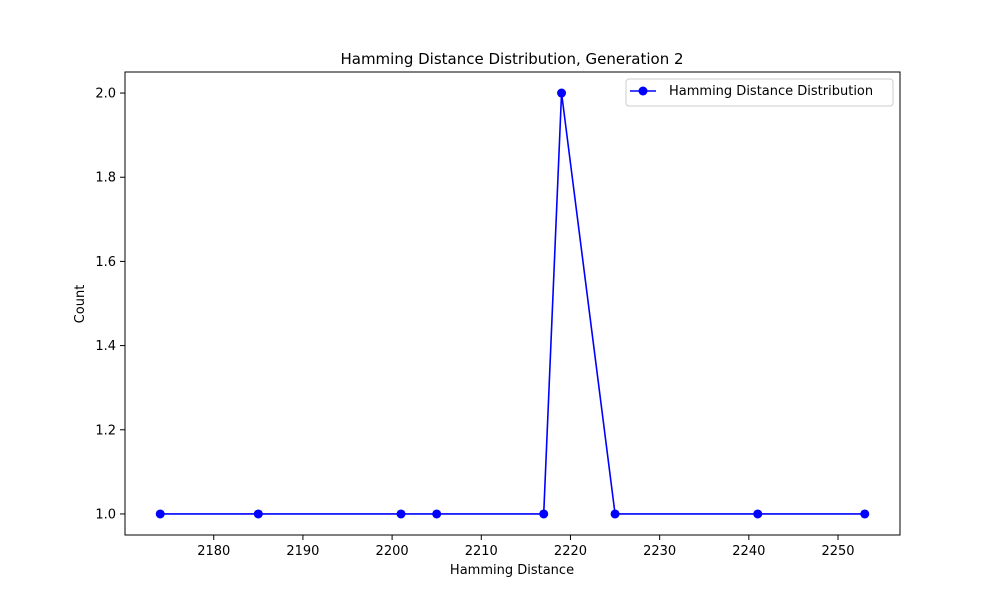  I want to click on y-tick-label: 1.0, so click(105, 514).